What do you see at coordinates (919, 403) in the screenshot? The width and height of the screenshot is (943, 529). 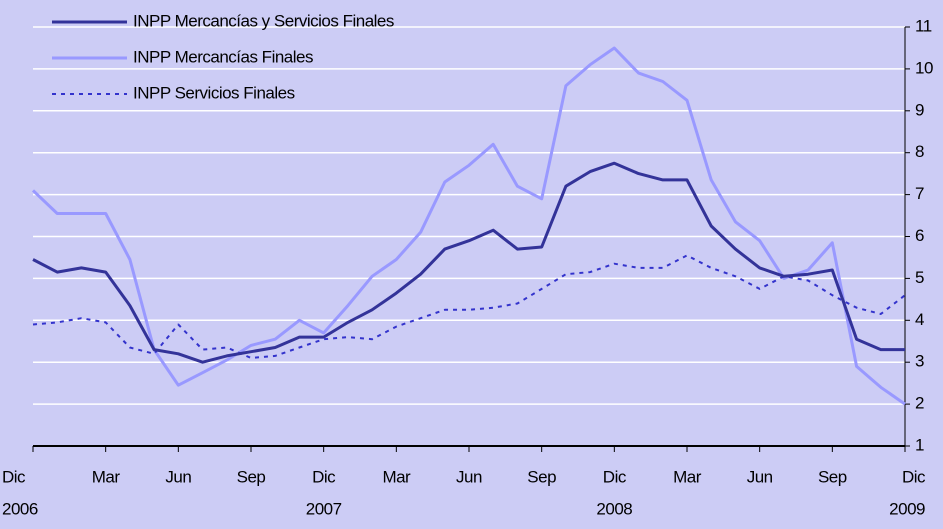 I see `y-tick-label: 2` at bounding box center [919, 403].